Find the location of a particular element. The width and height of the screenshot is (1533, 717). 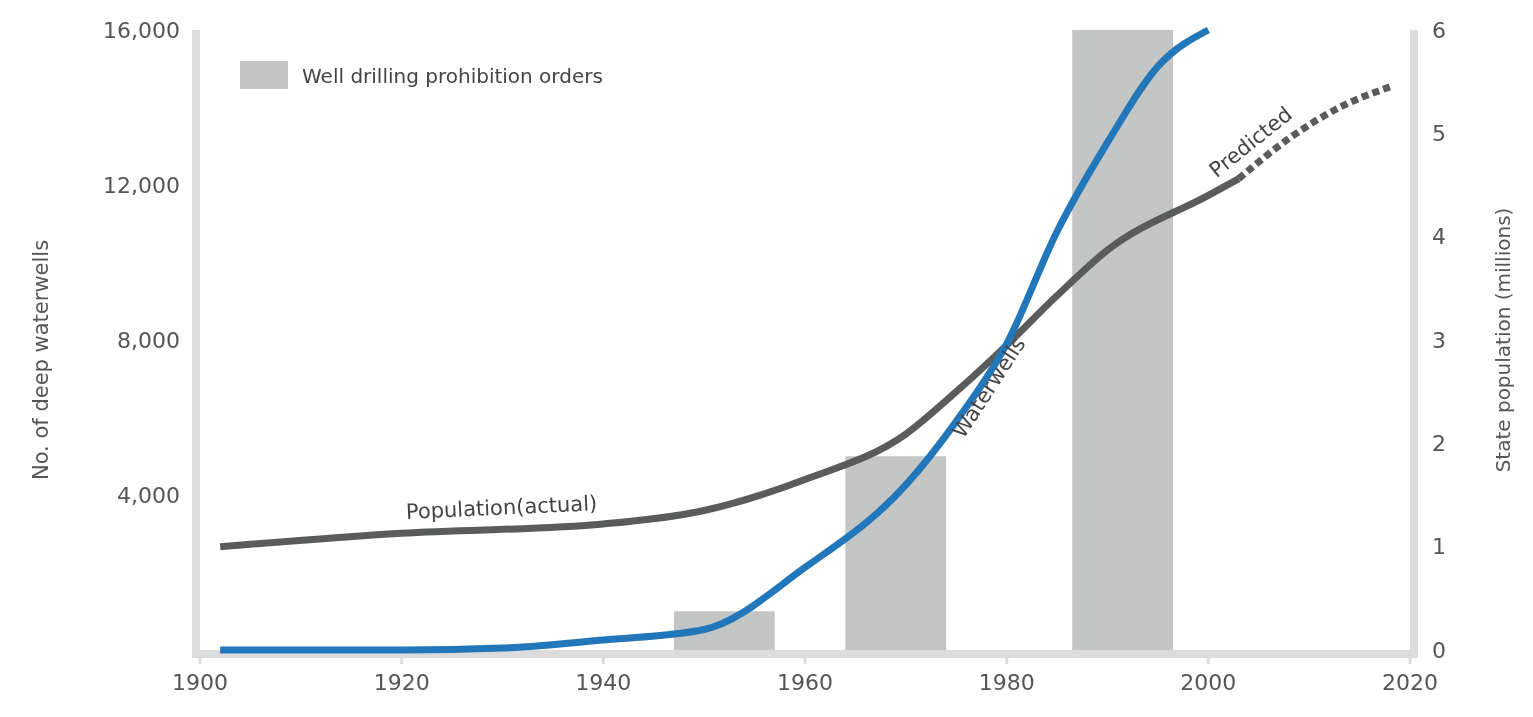

y-tick-label: 4,000 is located at coordinates (148, 495).